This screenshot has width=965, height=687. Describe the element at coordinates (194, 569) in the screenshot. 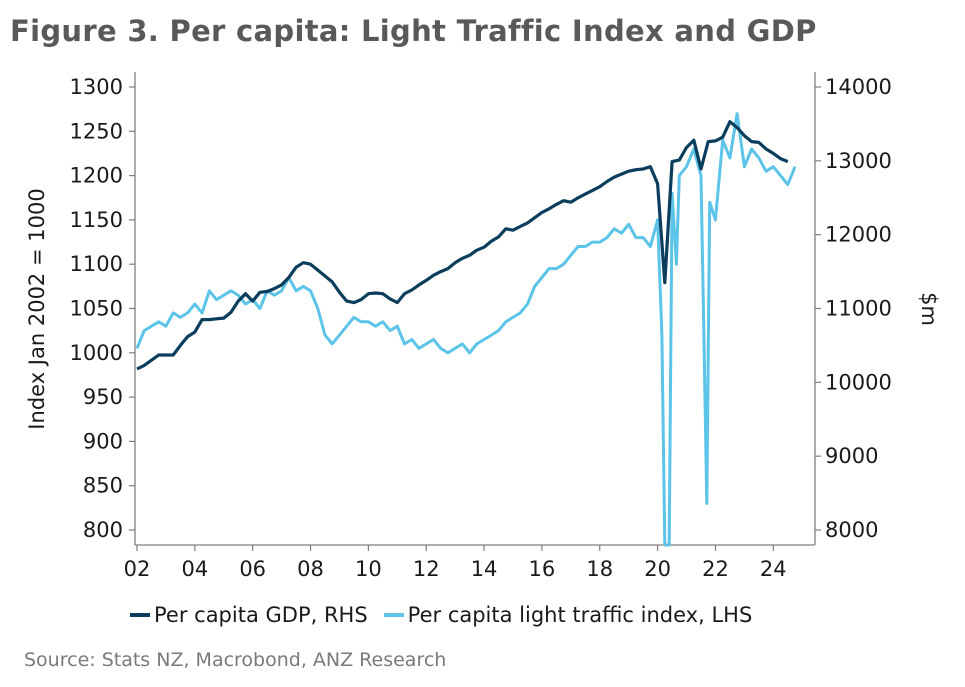

I see `x-tick-label: 04` at that location.